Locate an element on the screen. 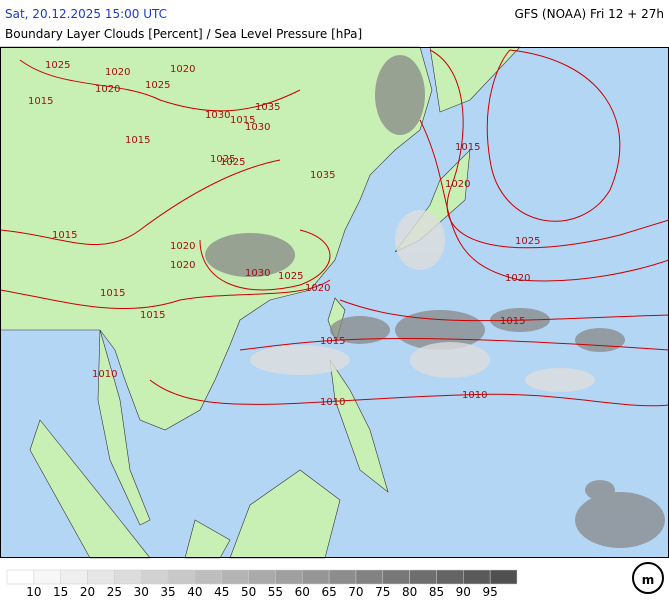  logo: m is located at coordinates (648, 578).